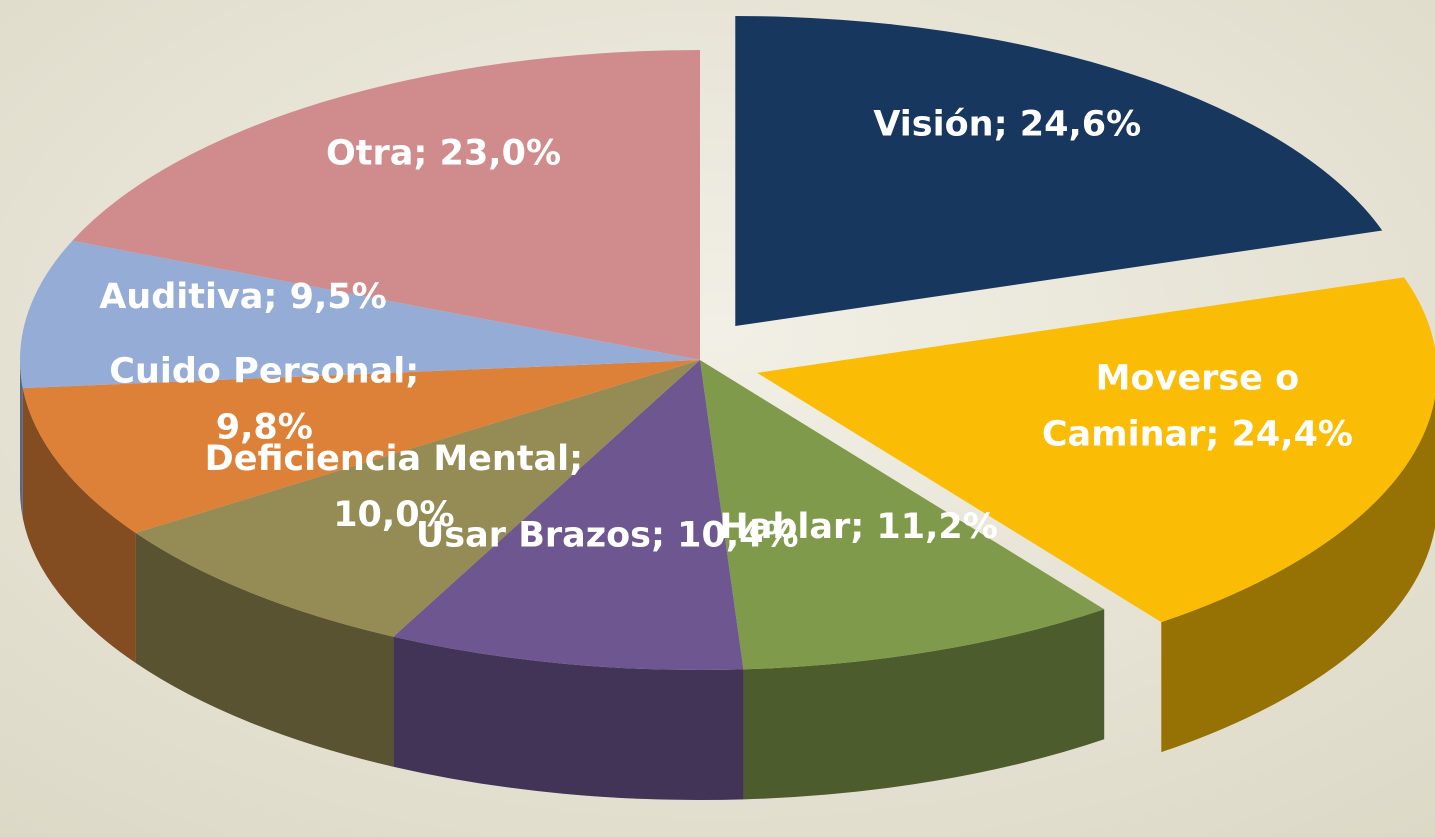 Image resolution: width=1435 pixels, height=837 pixels. I want to click on data-label: Otra; 23,0%, so click(443, 154).